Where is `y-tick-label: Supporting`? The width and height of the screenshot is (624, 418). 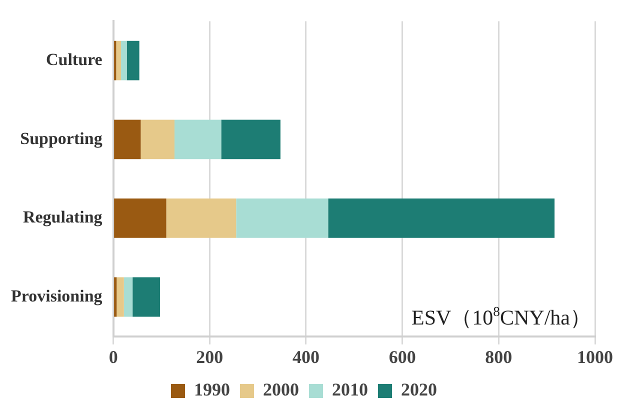
y-tick-label: Supporting is located at coordinates (61, 138).